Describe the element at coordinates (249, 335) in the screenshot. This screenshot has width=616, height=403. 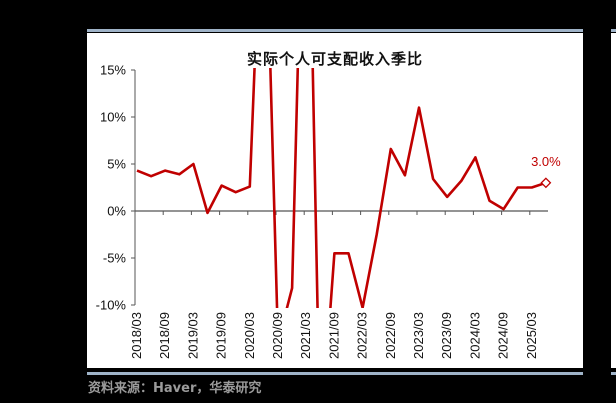
I see `x-tick-label: 2020/03` at that location.